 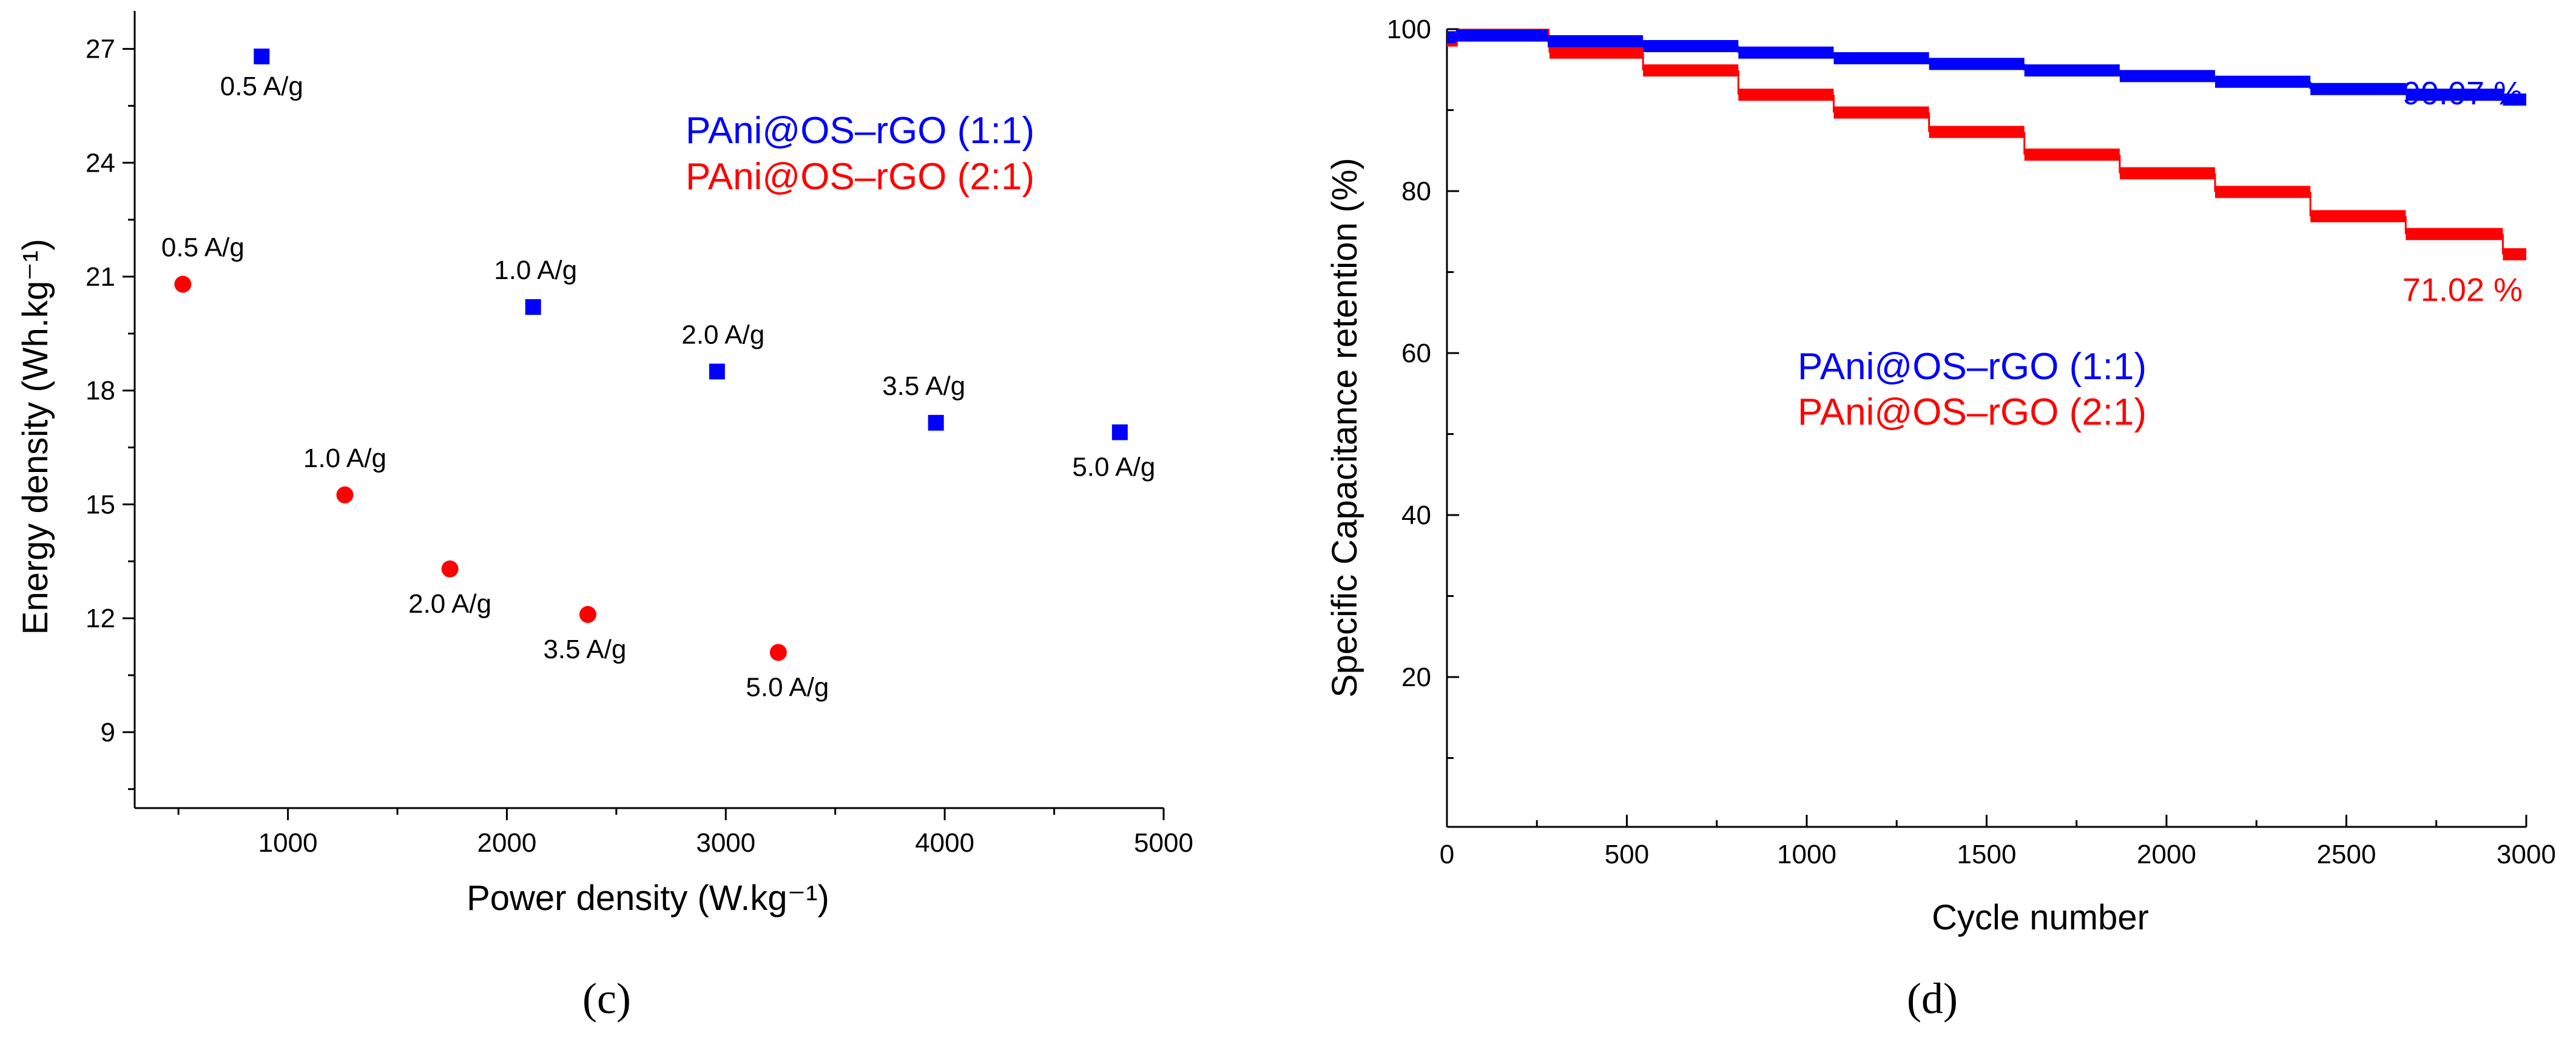 I want to click on c-legend-series-2: PAni@OS–rGO (2:1), so click(x=860, y=177).